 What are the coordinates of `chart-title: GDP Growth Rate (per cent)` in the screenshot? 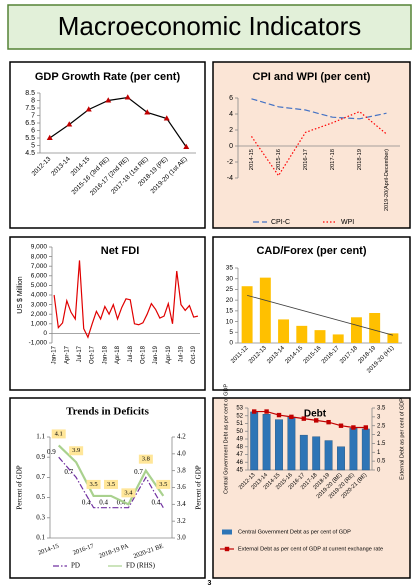 It's located at (108, 77).